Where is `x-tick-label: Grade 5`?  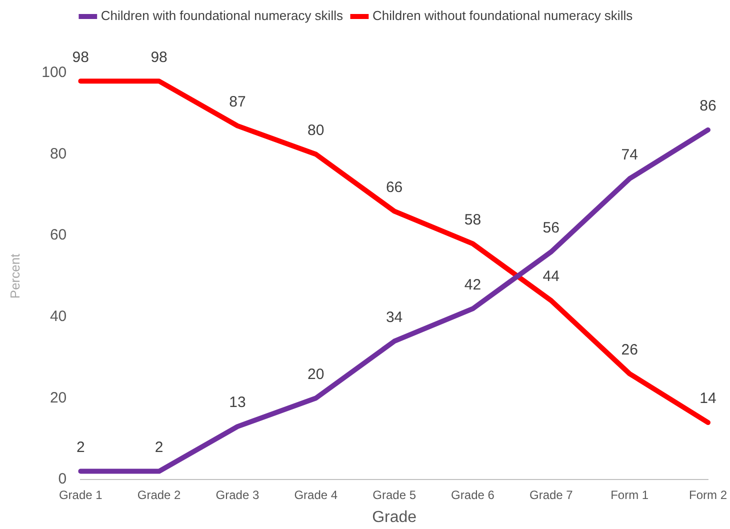 x-tick-label: Grade 5 is located at coordinates (394, 495).